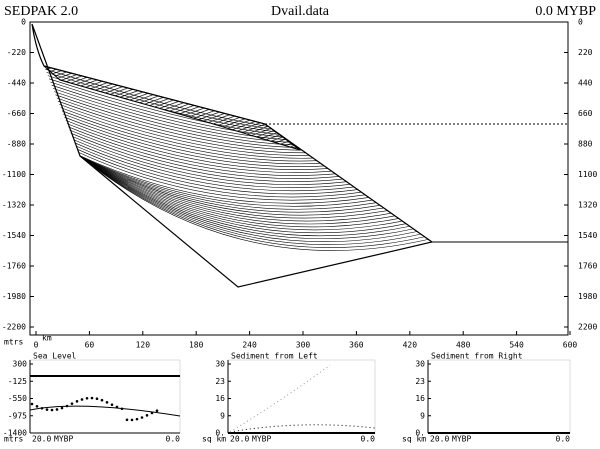 Image resolution: width=600 pixels, height=449 pixels. What do you see at coordinates (587, 235) in the screenshot?
I see `right-depth-label: 1540` at bounding box center [587, 235].